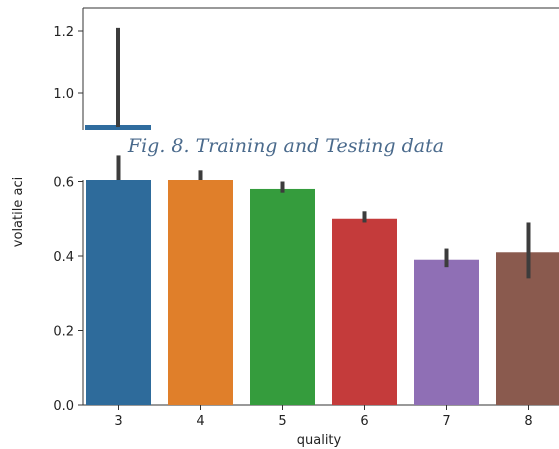 This screenshot has height=449, width=559. I want to click on x-tick-label: 5, so click(282, 421).